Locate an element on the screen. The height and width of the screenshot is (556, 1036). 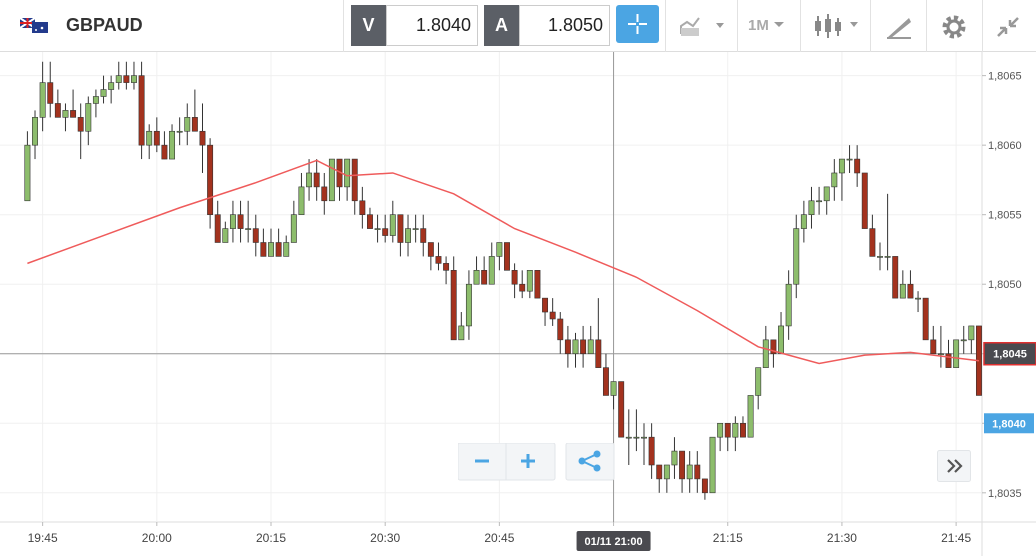
scroll-right-button is located at coordinates (954, 466).